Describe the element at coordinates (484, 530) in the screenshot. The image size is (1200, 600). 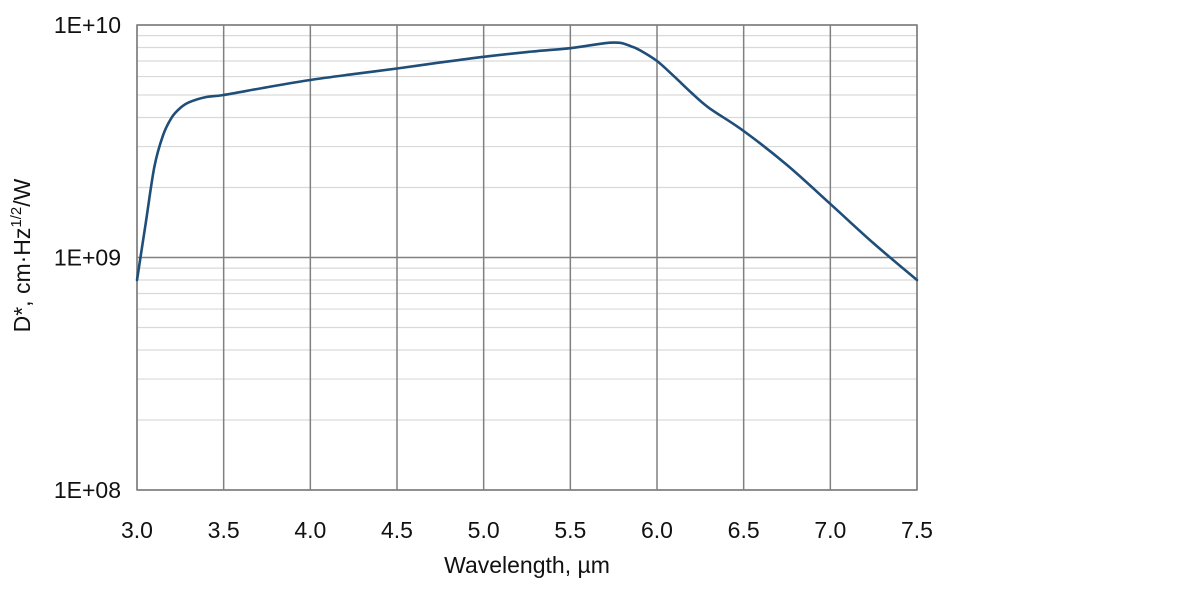
I see `x-tick-label: 5.0` at that location.